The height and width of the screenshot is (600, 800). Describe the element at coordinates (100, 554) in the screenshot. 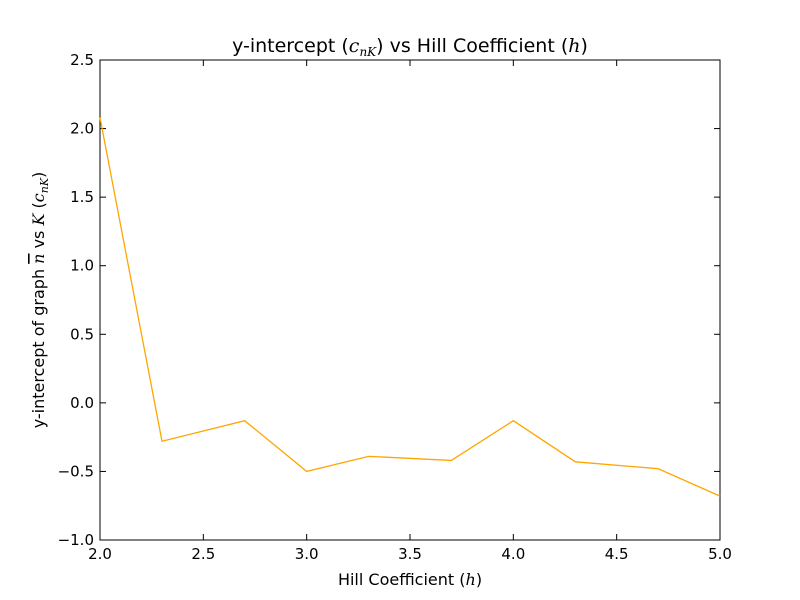

I see `x-tick-label: 2.0` at that location.